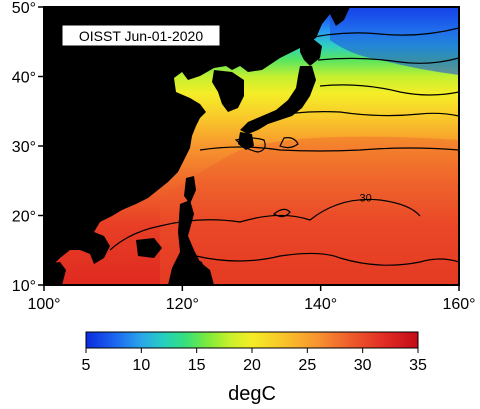  Describe the element at coordinates (191, 242) in the screenshot. I see `philippines-luzon` at that location.